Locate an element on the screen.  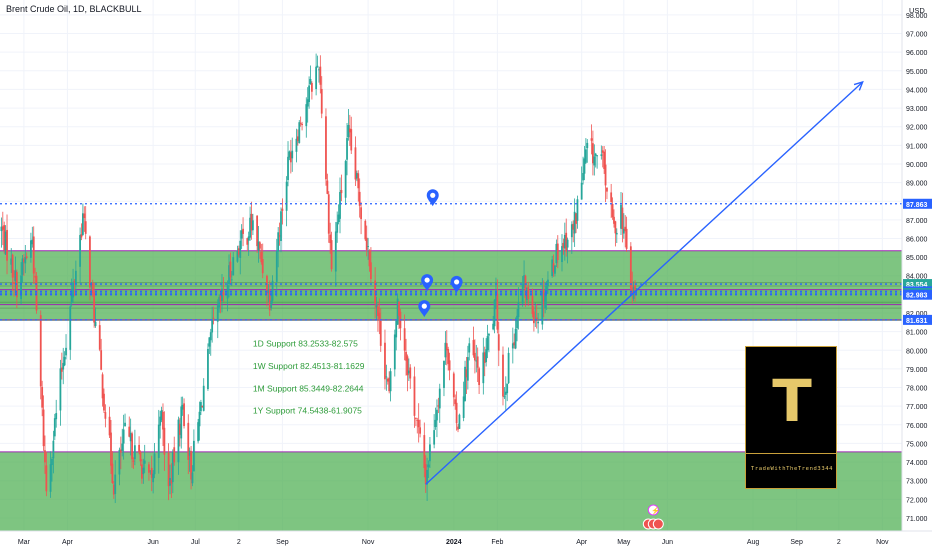
pin-hole is located at coordinates (427, 280).